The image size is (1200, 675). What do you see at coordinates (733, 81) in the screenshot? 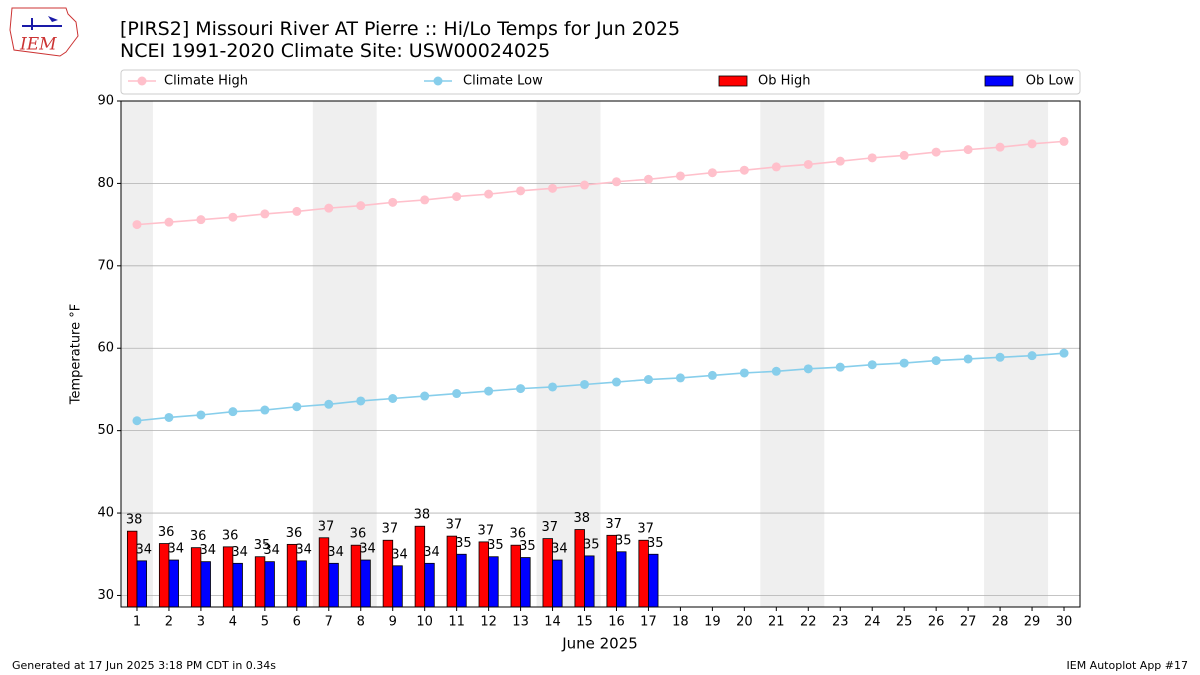
I see `legend-swatch` at bounding box center [733, 81].